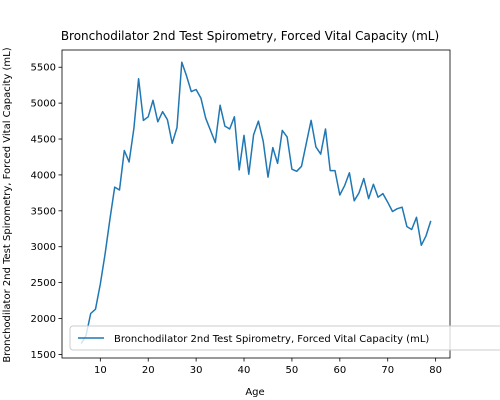  I want to click on y-tick-label: 2500, so click(43, 283).